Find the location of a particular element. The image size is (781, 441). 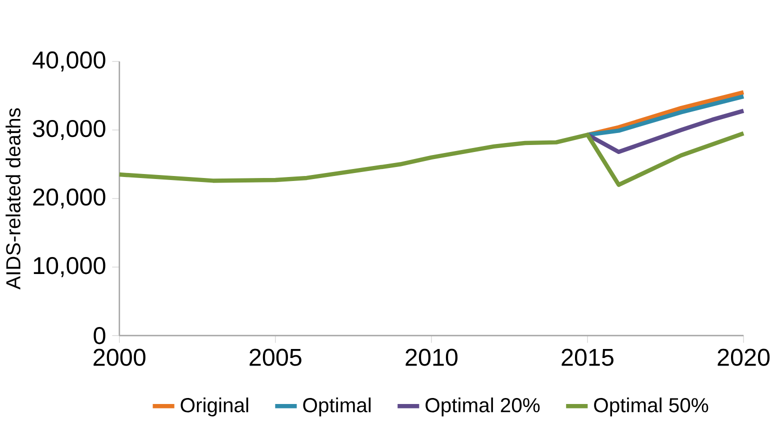

y-tick-label: 0 is located at coordinates (100, 335).